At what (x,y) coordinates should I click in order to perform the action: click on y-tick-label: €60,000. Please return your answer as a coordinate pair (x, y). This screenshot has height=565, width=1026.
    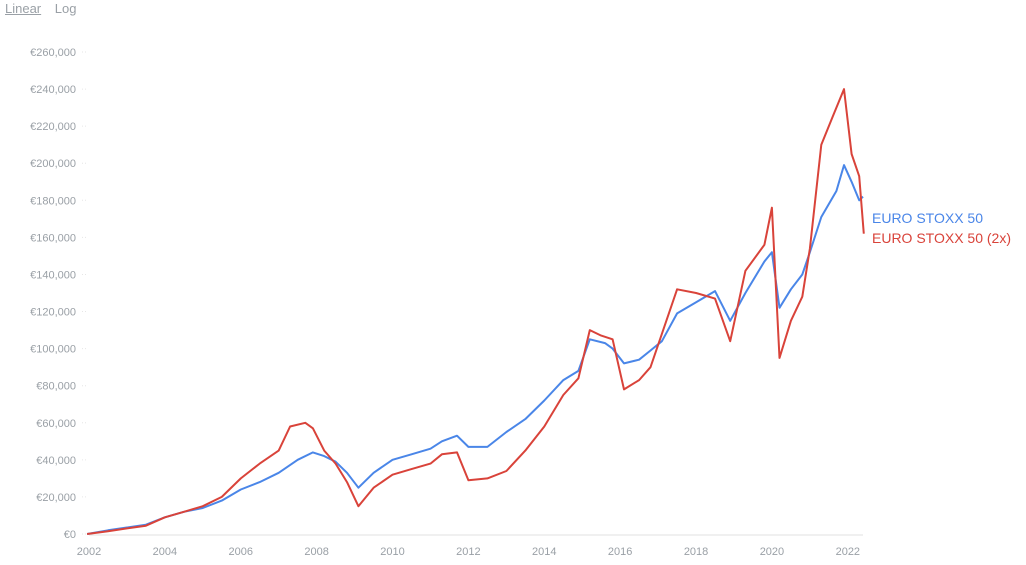
    Looking at the image, I should click on (56, 424).